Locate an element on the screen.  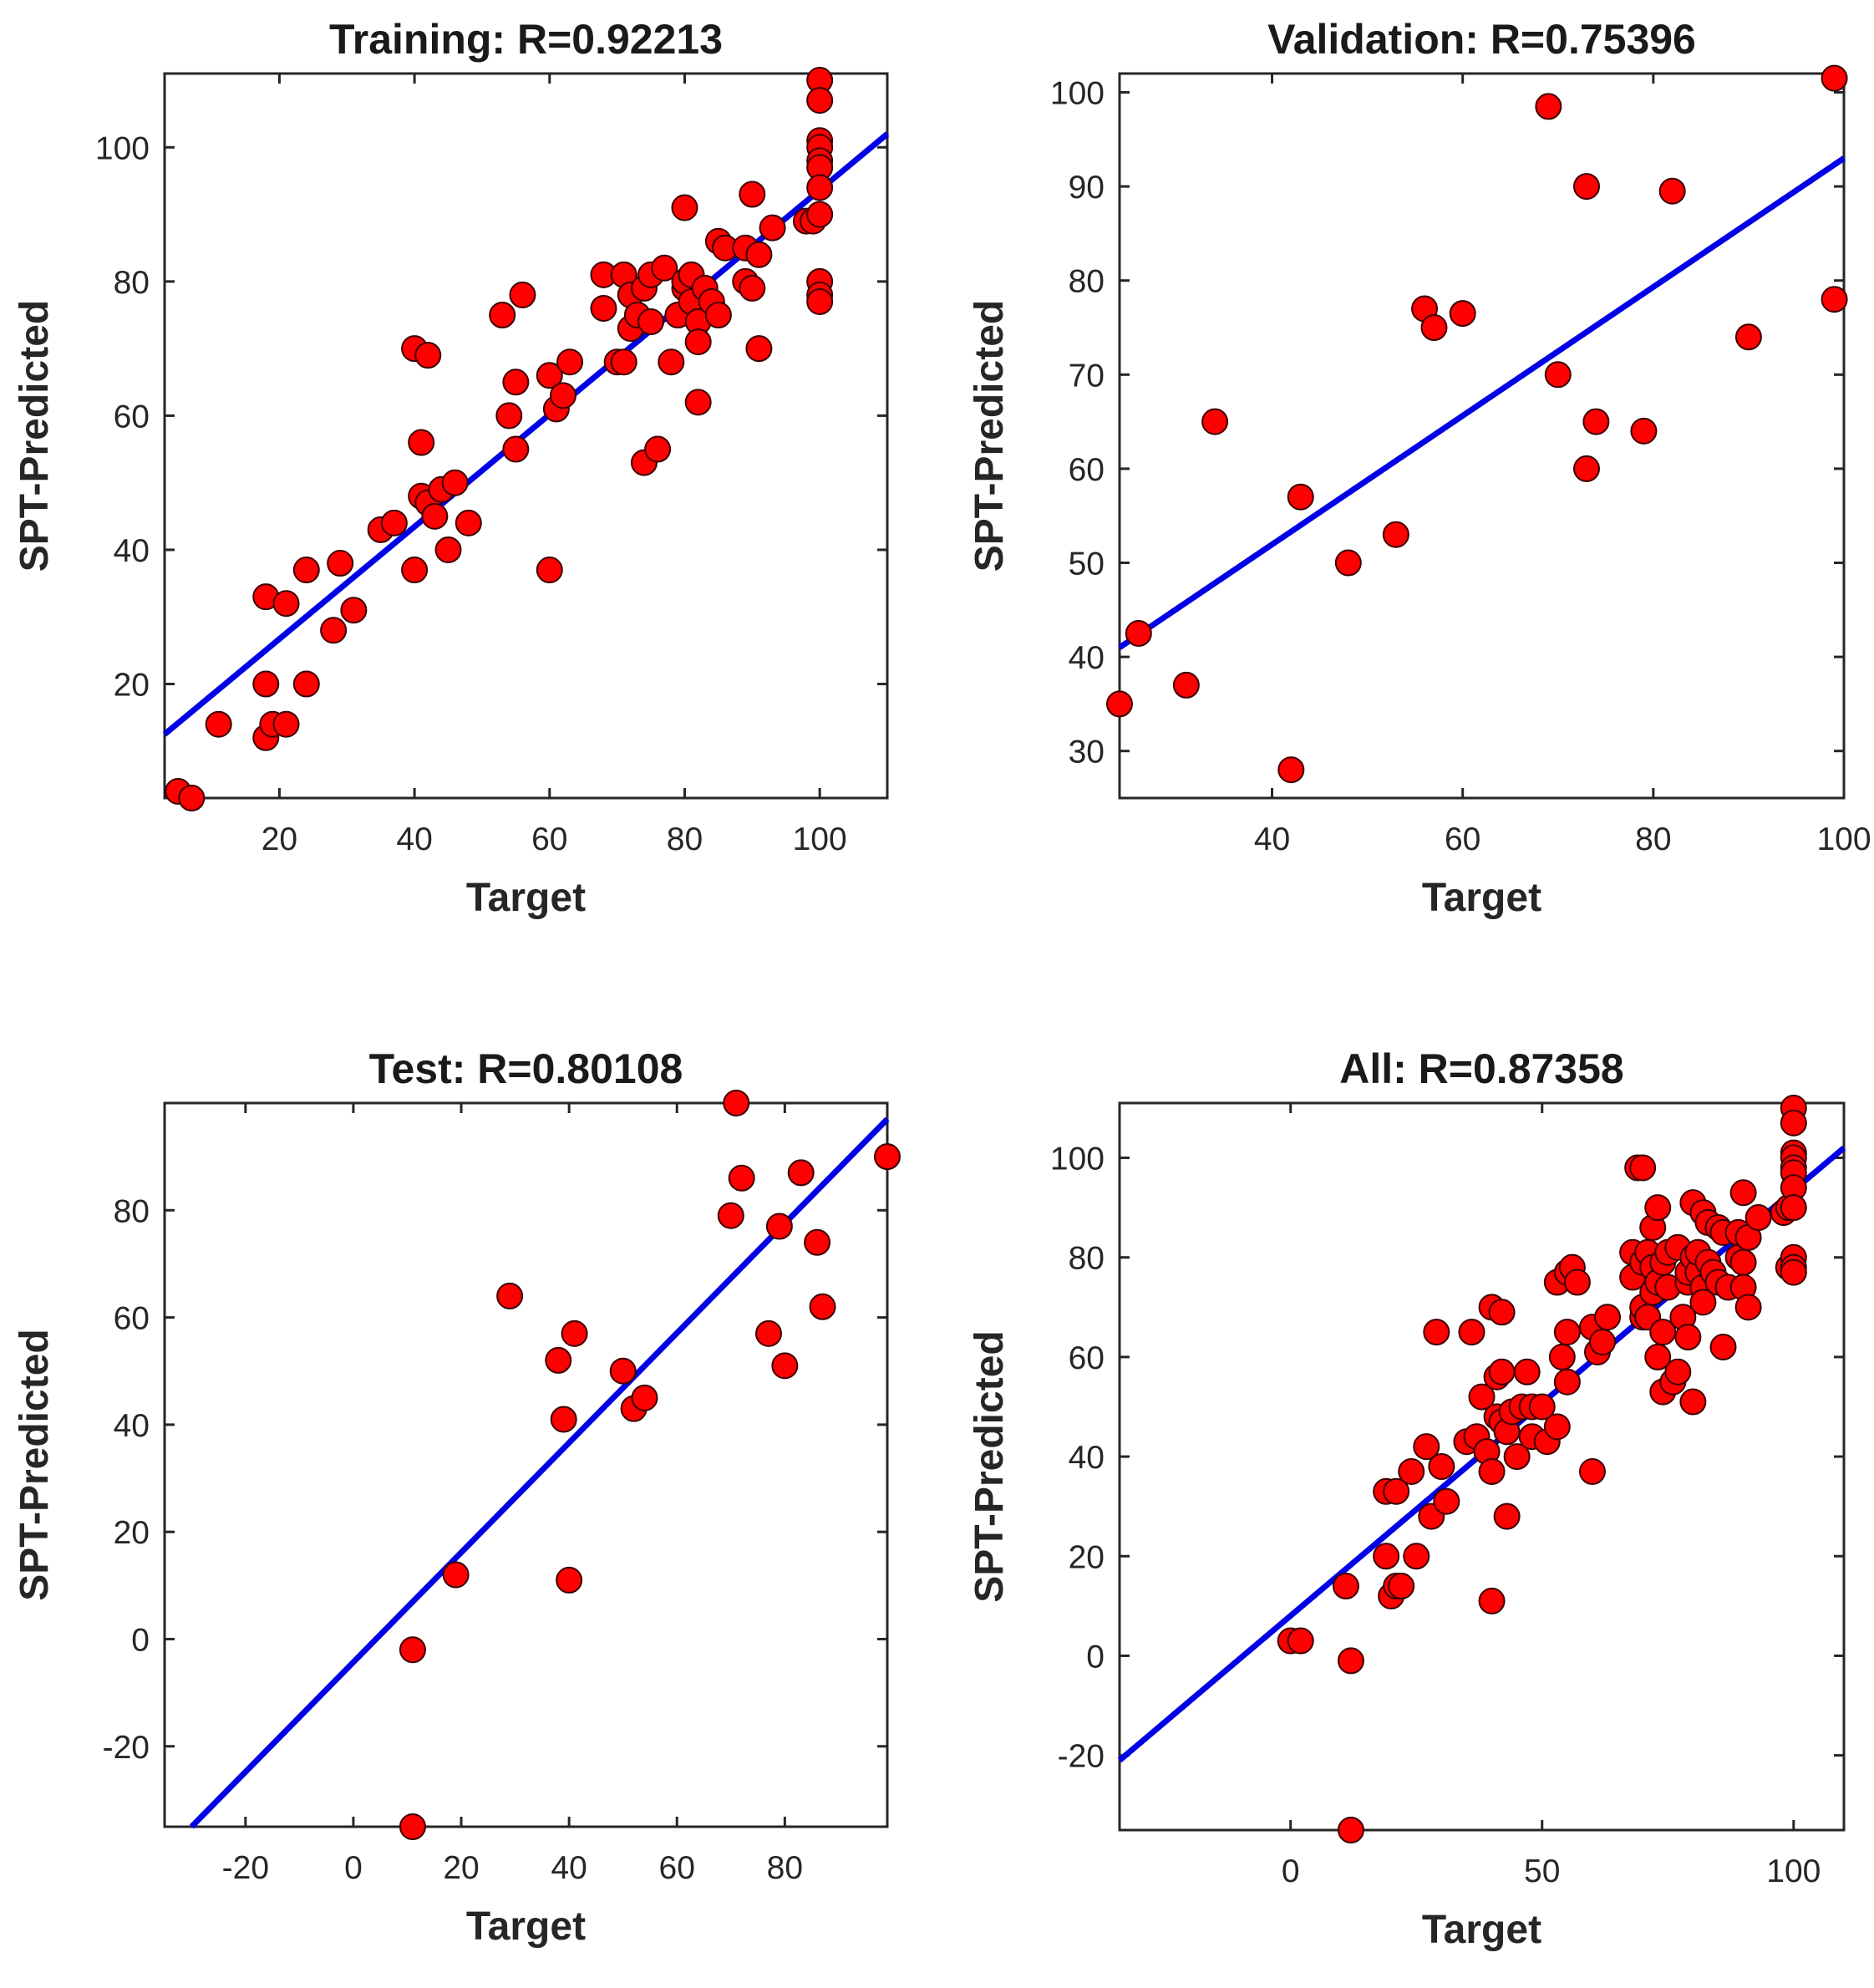
x-tick-label: 20 is located at coordinates (279, 839).